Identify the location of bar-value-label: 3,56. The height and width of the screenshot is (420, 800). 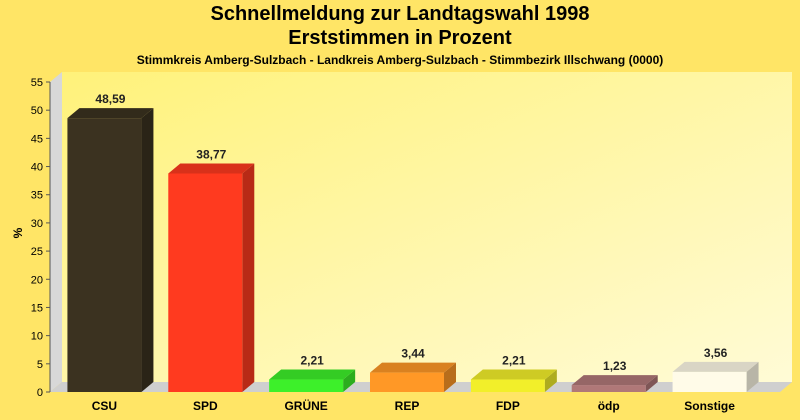
(716, 353).